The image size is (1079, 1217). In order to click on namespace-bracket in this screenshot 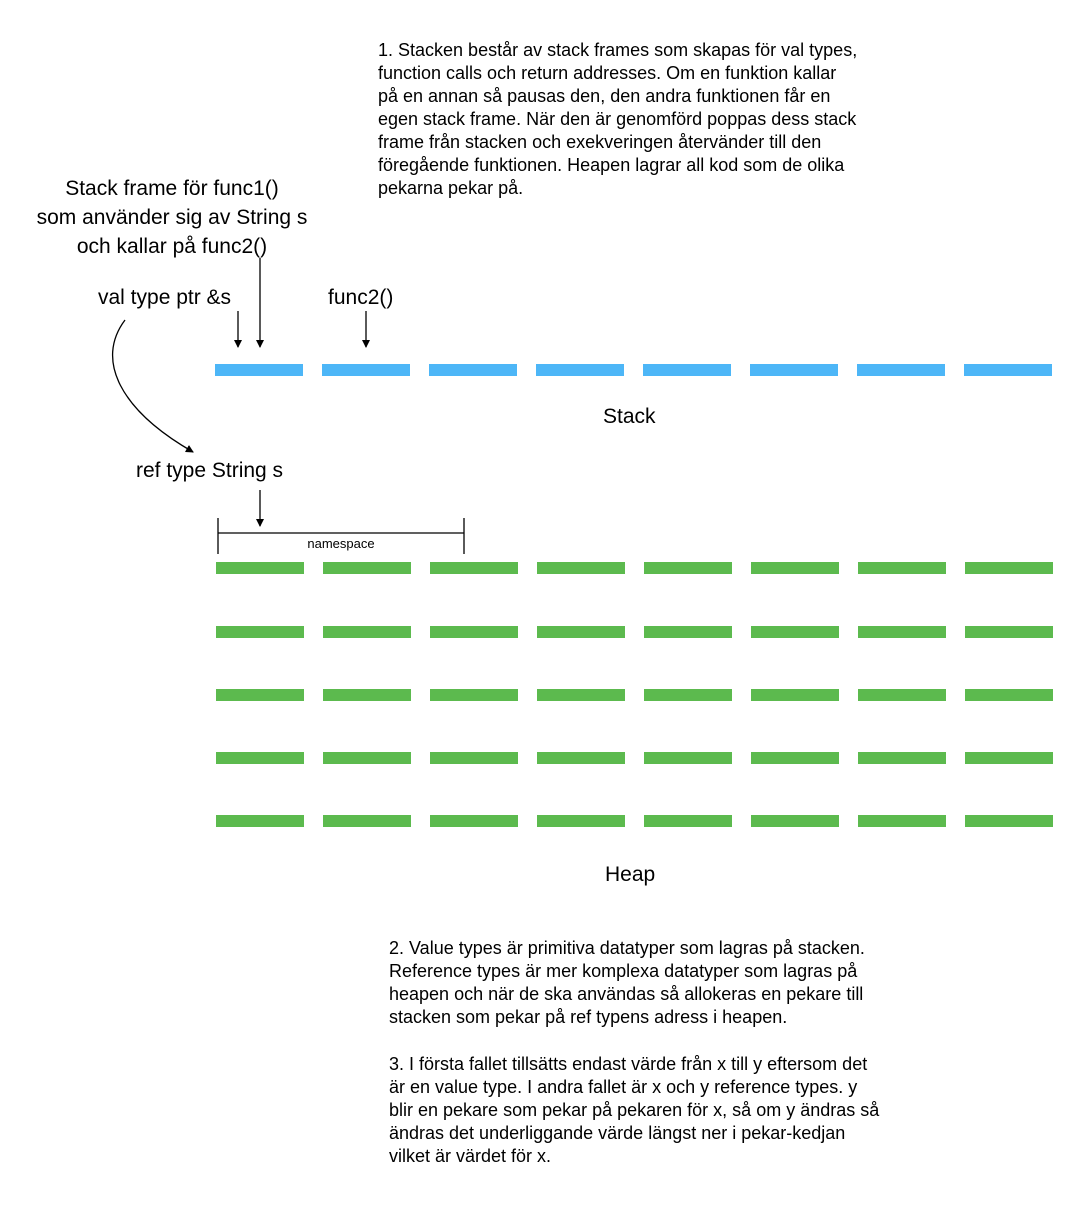, I will do `click(341, 536)`.